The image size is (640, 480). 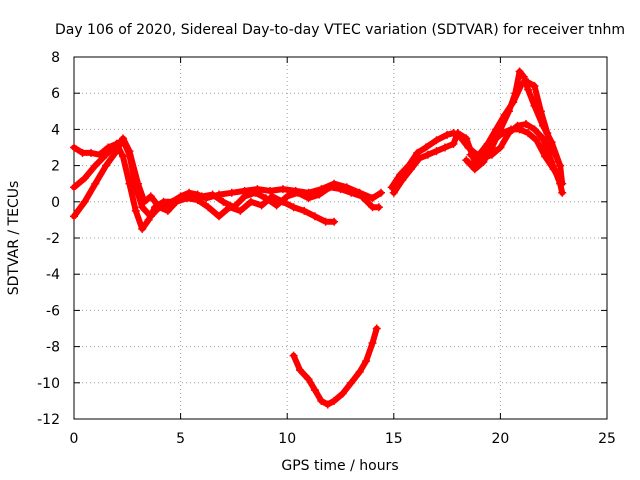 What do you see at coordinates (53, 311) in the screenshot?
I see `y-tick-label: -6` at bounding box center [53, 311].